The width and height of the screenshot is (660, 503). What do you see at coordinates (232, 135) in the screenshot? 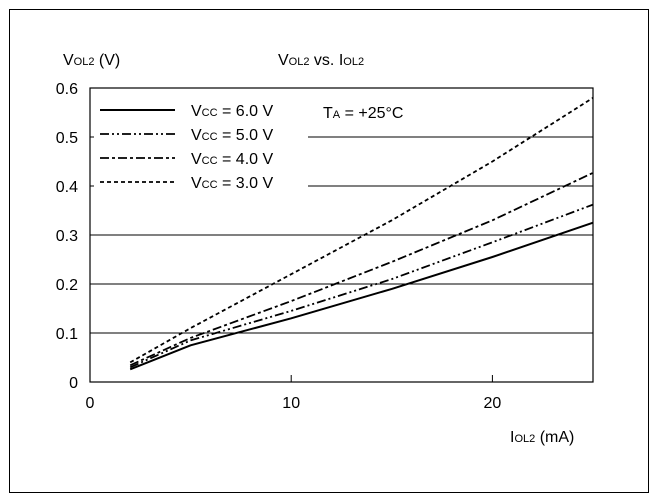
I see `legend-label: VCC = 5.0 V` at bounding box center [232, 135].